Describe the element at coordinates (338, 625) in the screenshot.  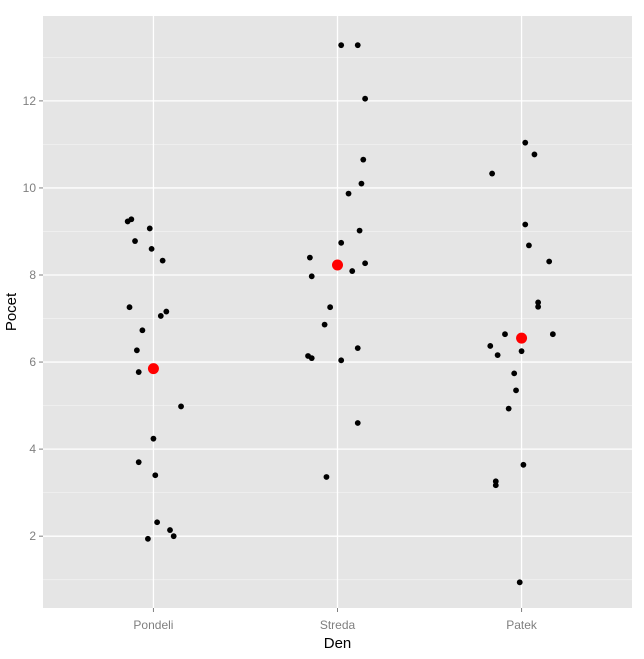
I see `x-tick-label: Streda` at that location.